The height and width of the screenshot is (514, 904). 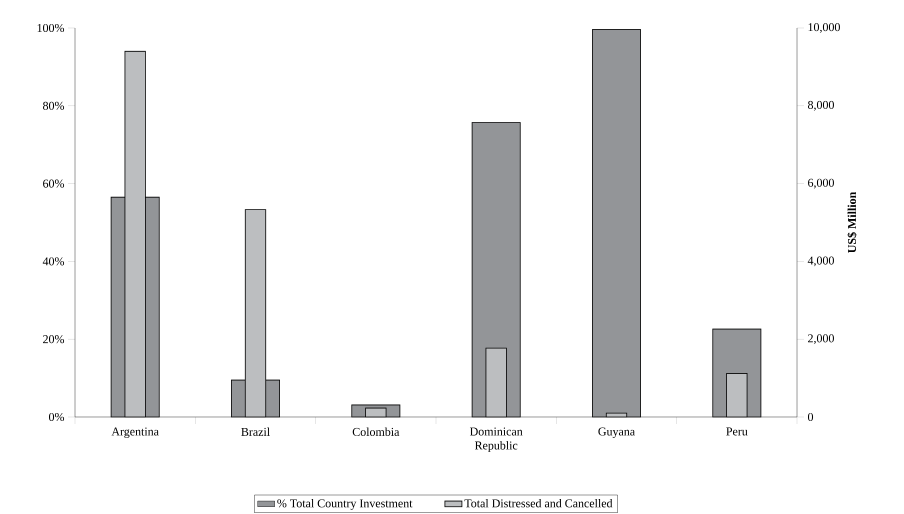 I want to click on x-tick-label: Dominican Republic, so click(x=496, y=440).